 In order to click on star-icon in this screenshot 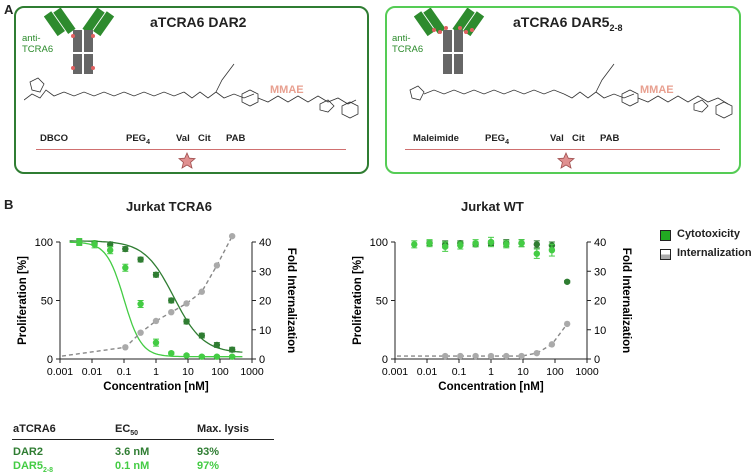, I will do `click(566, 160)`.